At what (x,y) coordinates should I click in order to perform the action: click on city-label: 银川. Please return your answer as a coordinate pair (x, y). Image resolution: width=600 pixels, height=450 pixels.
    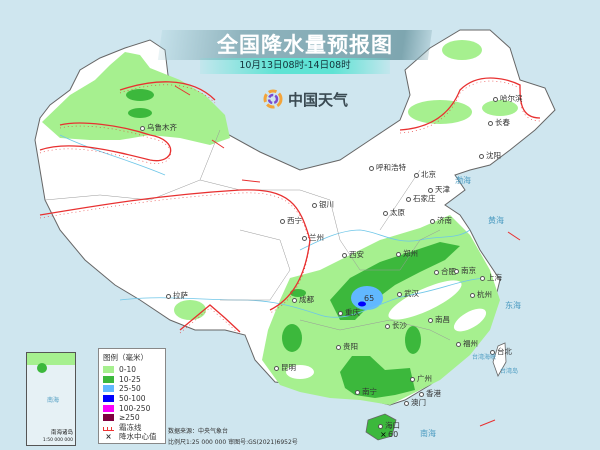
    Looking at the image, I should click on (323, 204).